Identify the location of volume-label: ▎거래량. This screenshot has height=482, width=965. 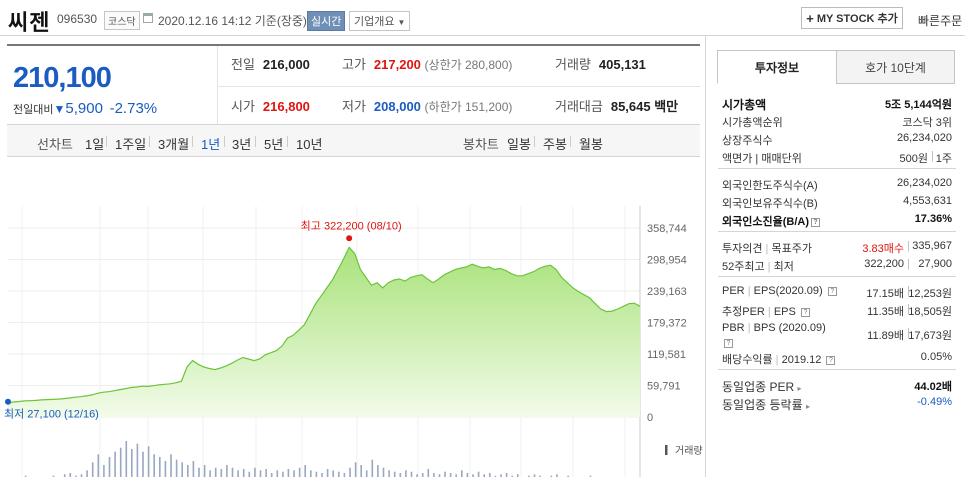
(684, 451).